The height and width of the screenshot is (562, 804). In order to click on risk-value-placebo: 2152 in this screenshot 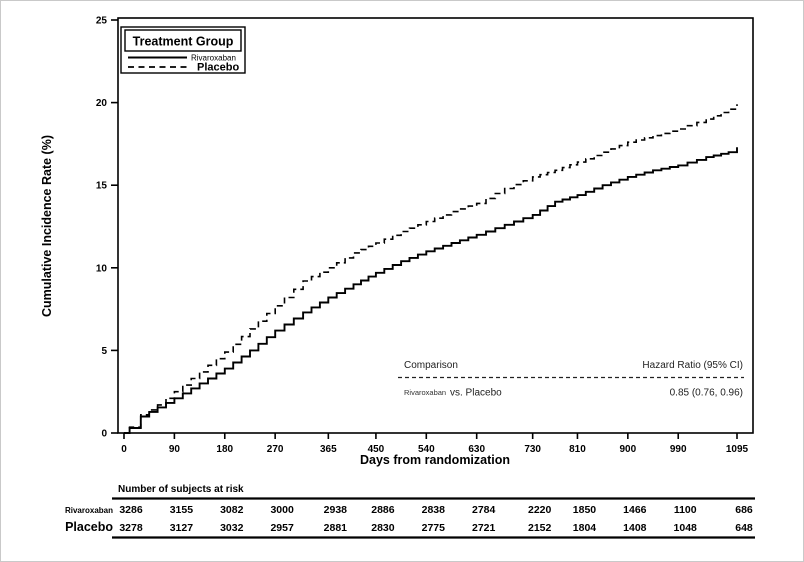, I will do `click(540, 528)`.